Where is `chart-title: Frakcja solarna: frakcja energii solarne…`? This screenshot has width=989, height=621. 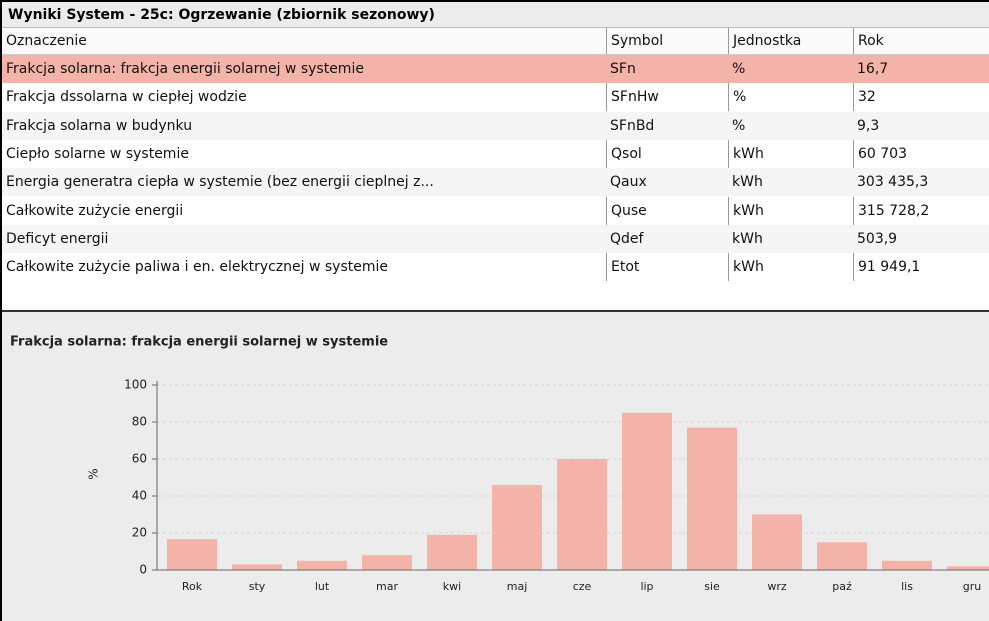 chart-title: Frakcja solarna: frakcja energii solarne… is located at coordinates (199, 342).